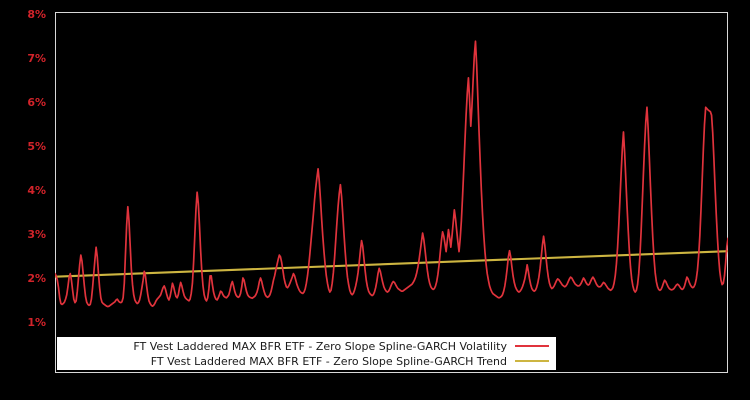  I want to click on y-tick-6pct: 6%, so click(36, 102).